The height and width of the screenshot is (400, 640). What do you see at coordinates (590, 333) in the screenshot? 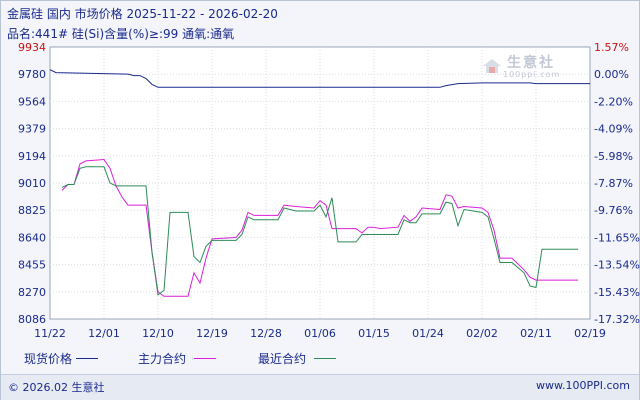
I see `x-tick-label: 02/19` at bounding box center [590, 333].